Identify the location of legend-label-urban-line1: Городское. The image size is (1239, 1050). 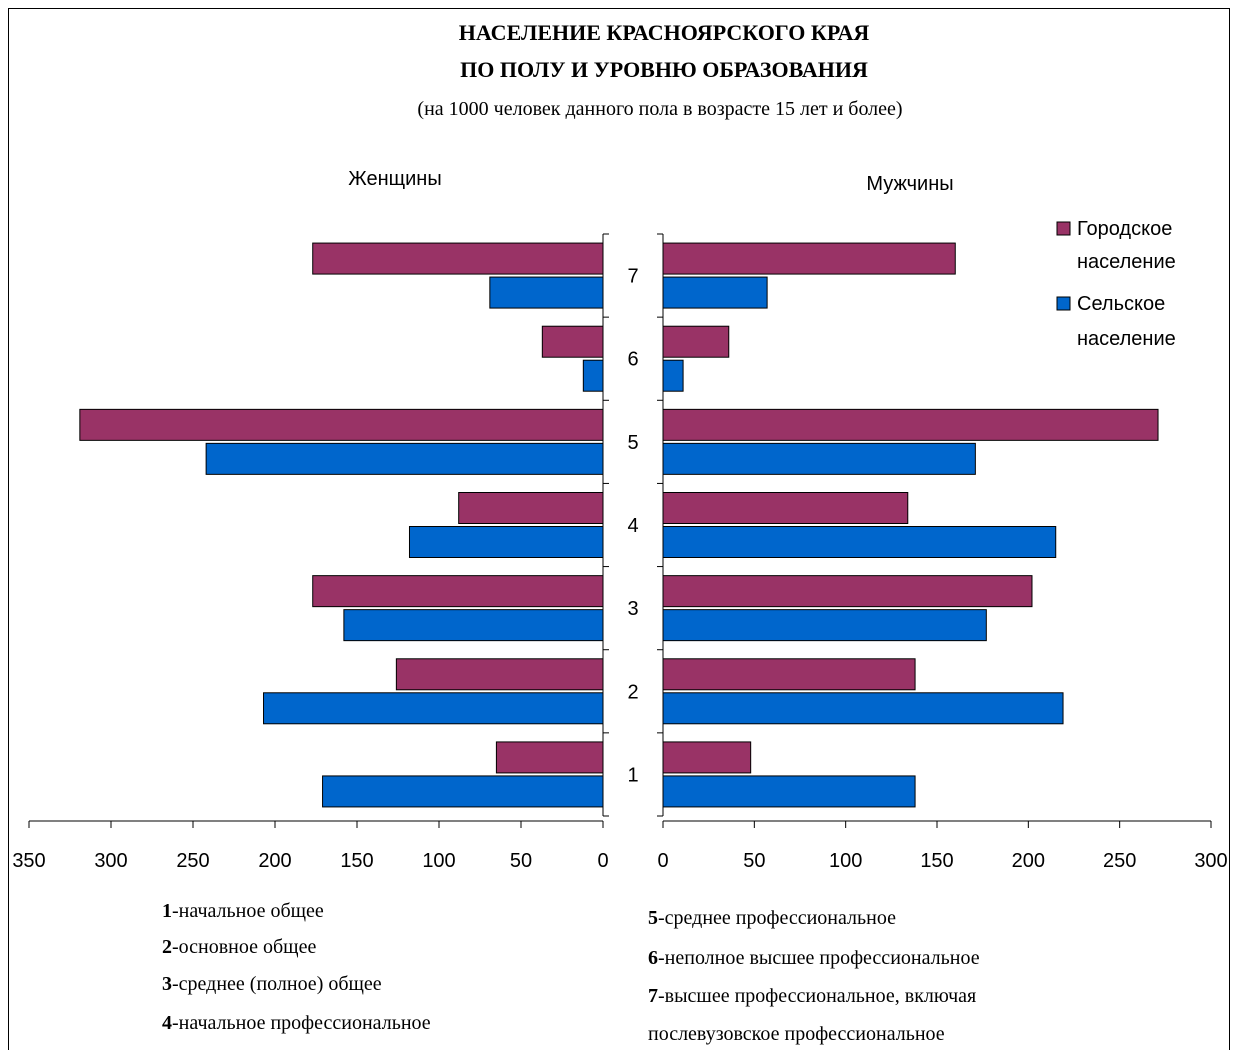
(1124, 229).